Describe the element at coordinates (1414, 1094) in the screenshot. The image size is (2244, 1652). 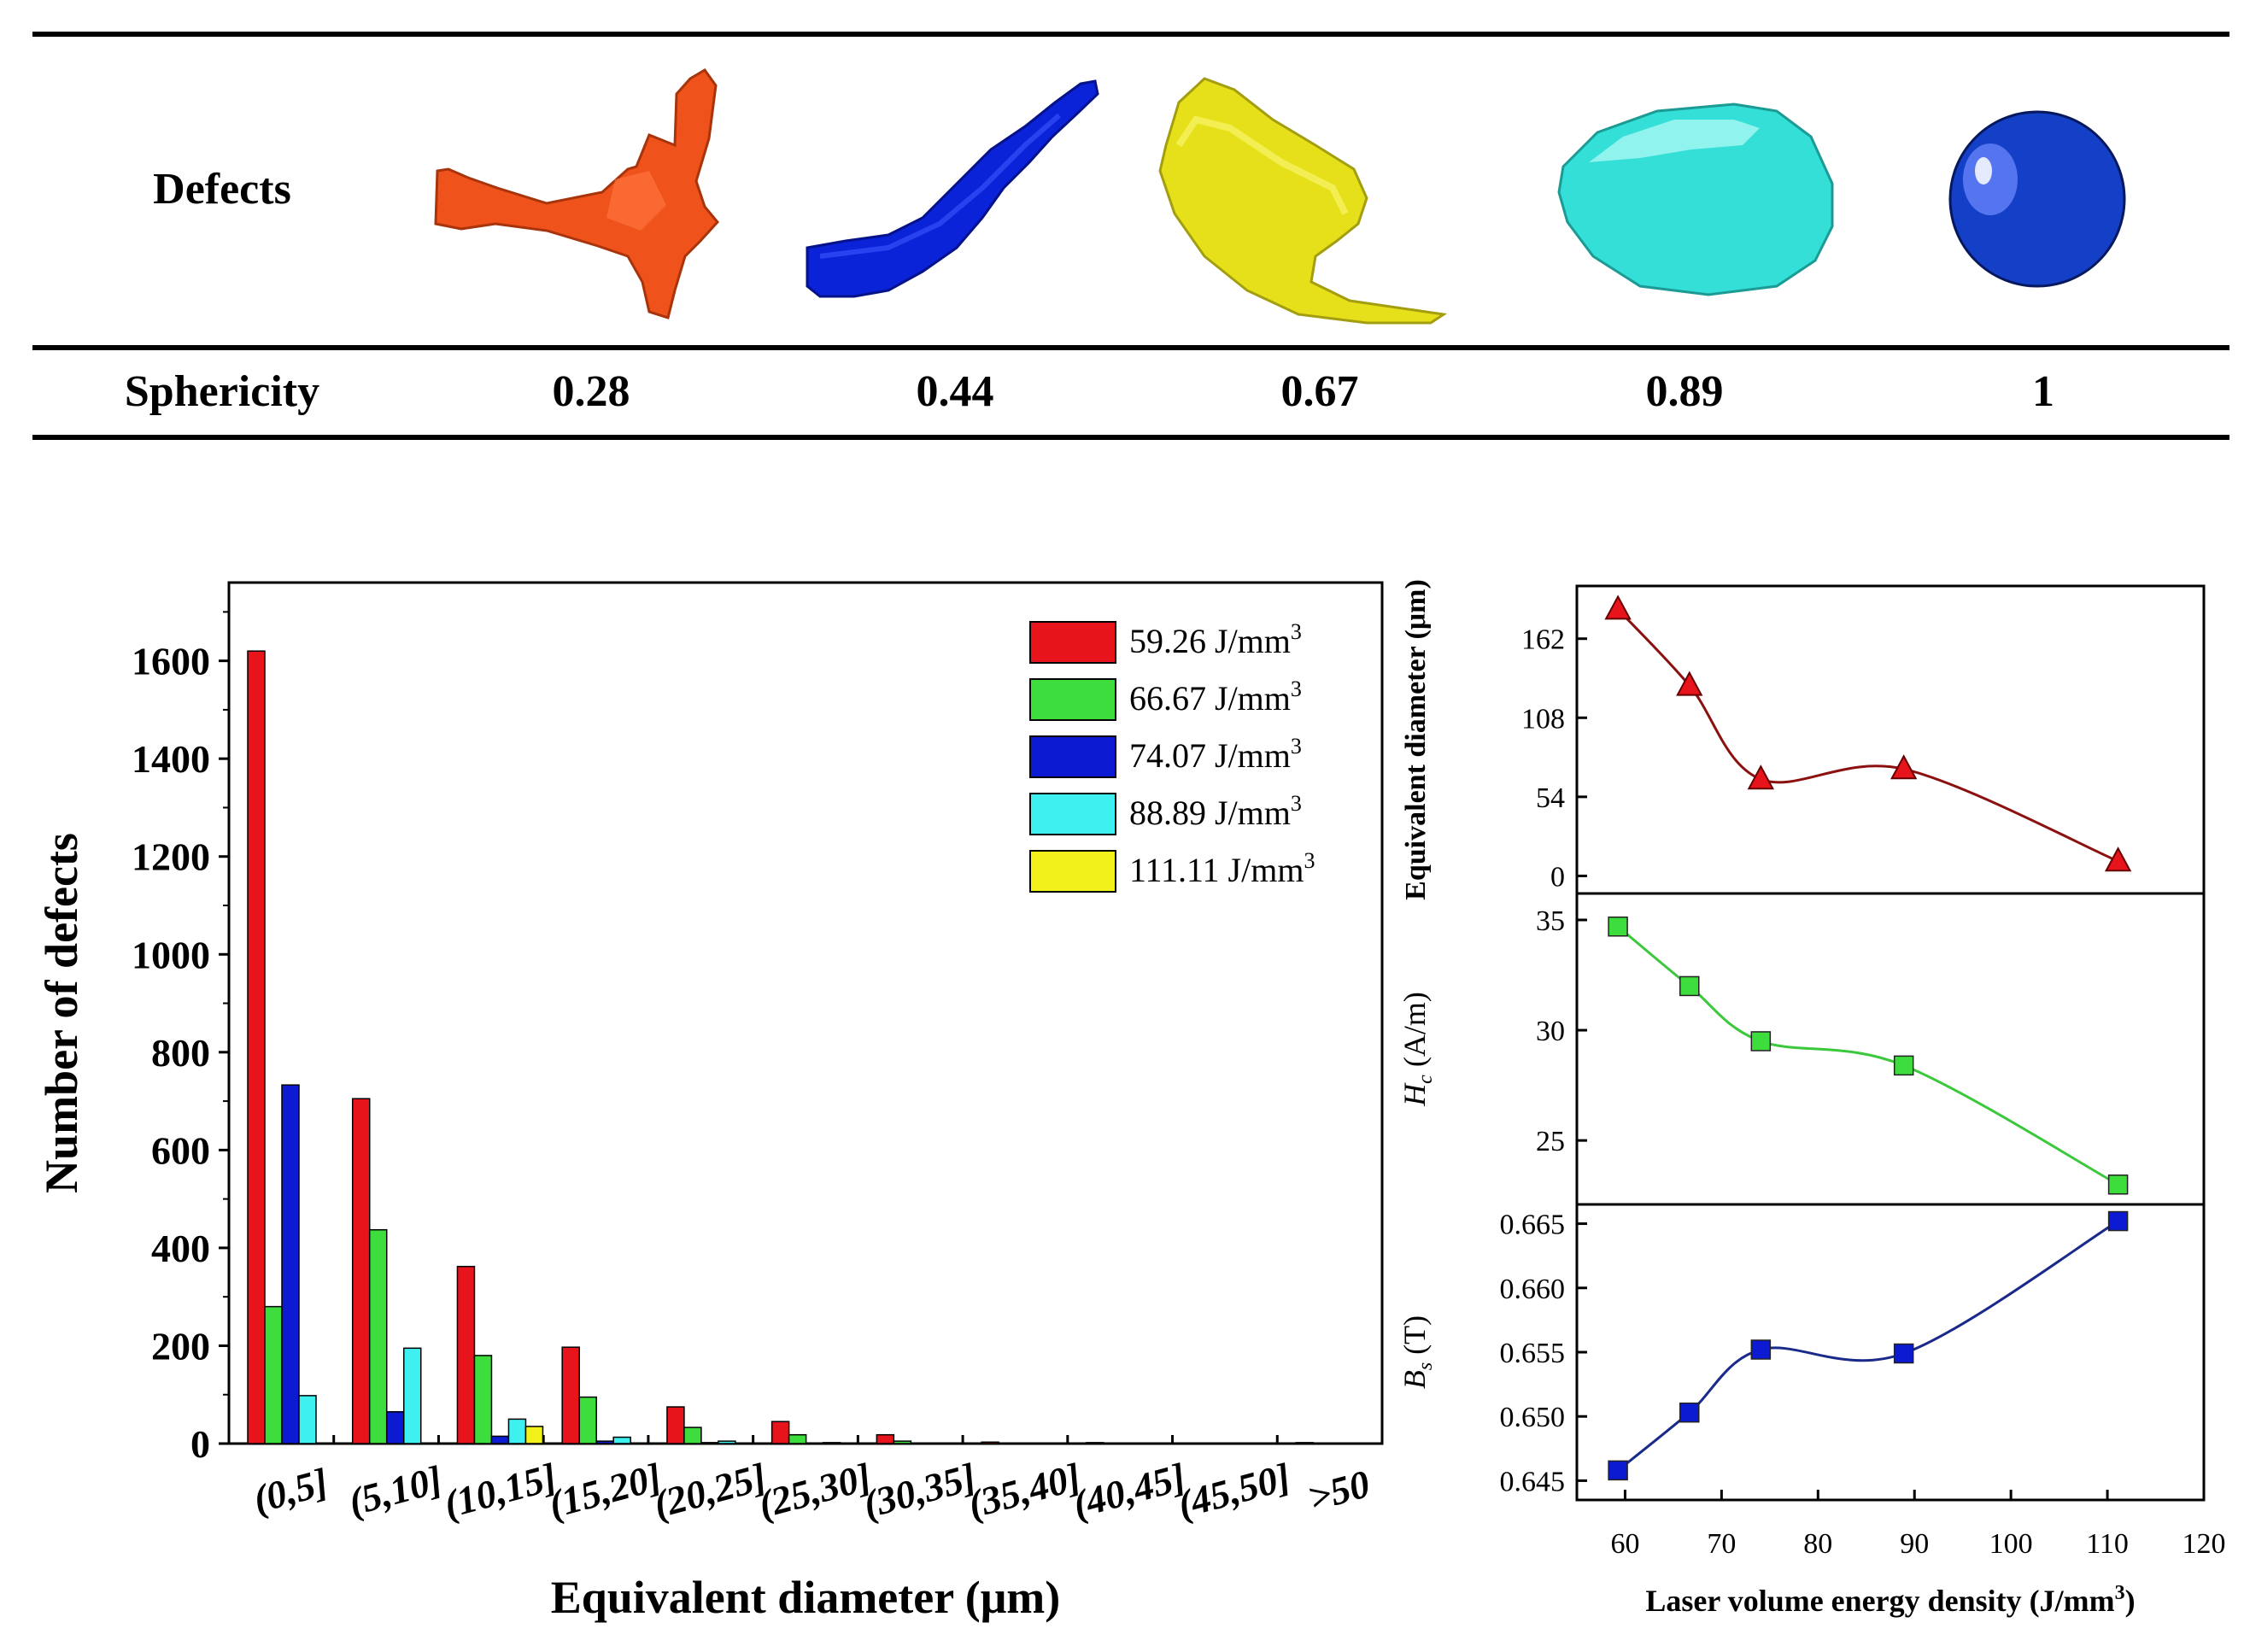
I see `hc-label-symbol: H` at that location.